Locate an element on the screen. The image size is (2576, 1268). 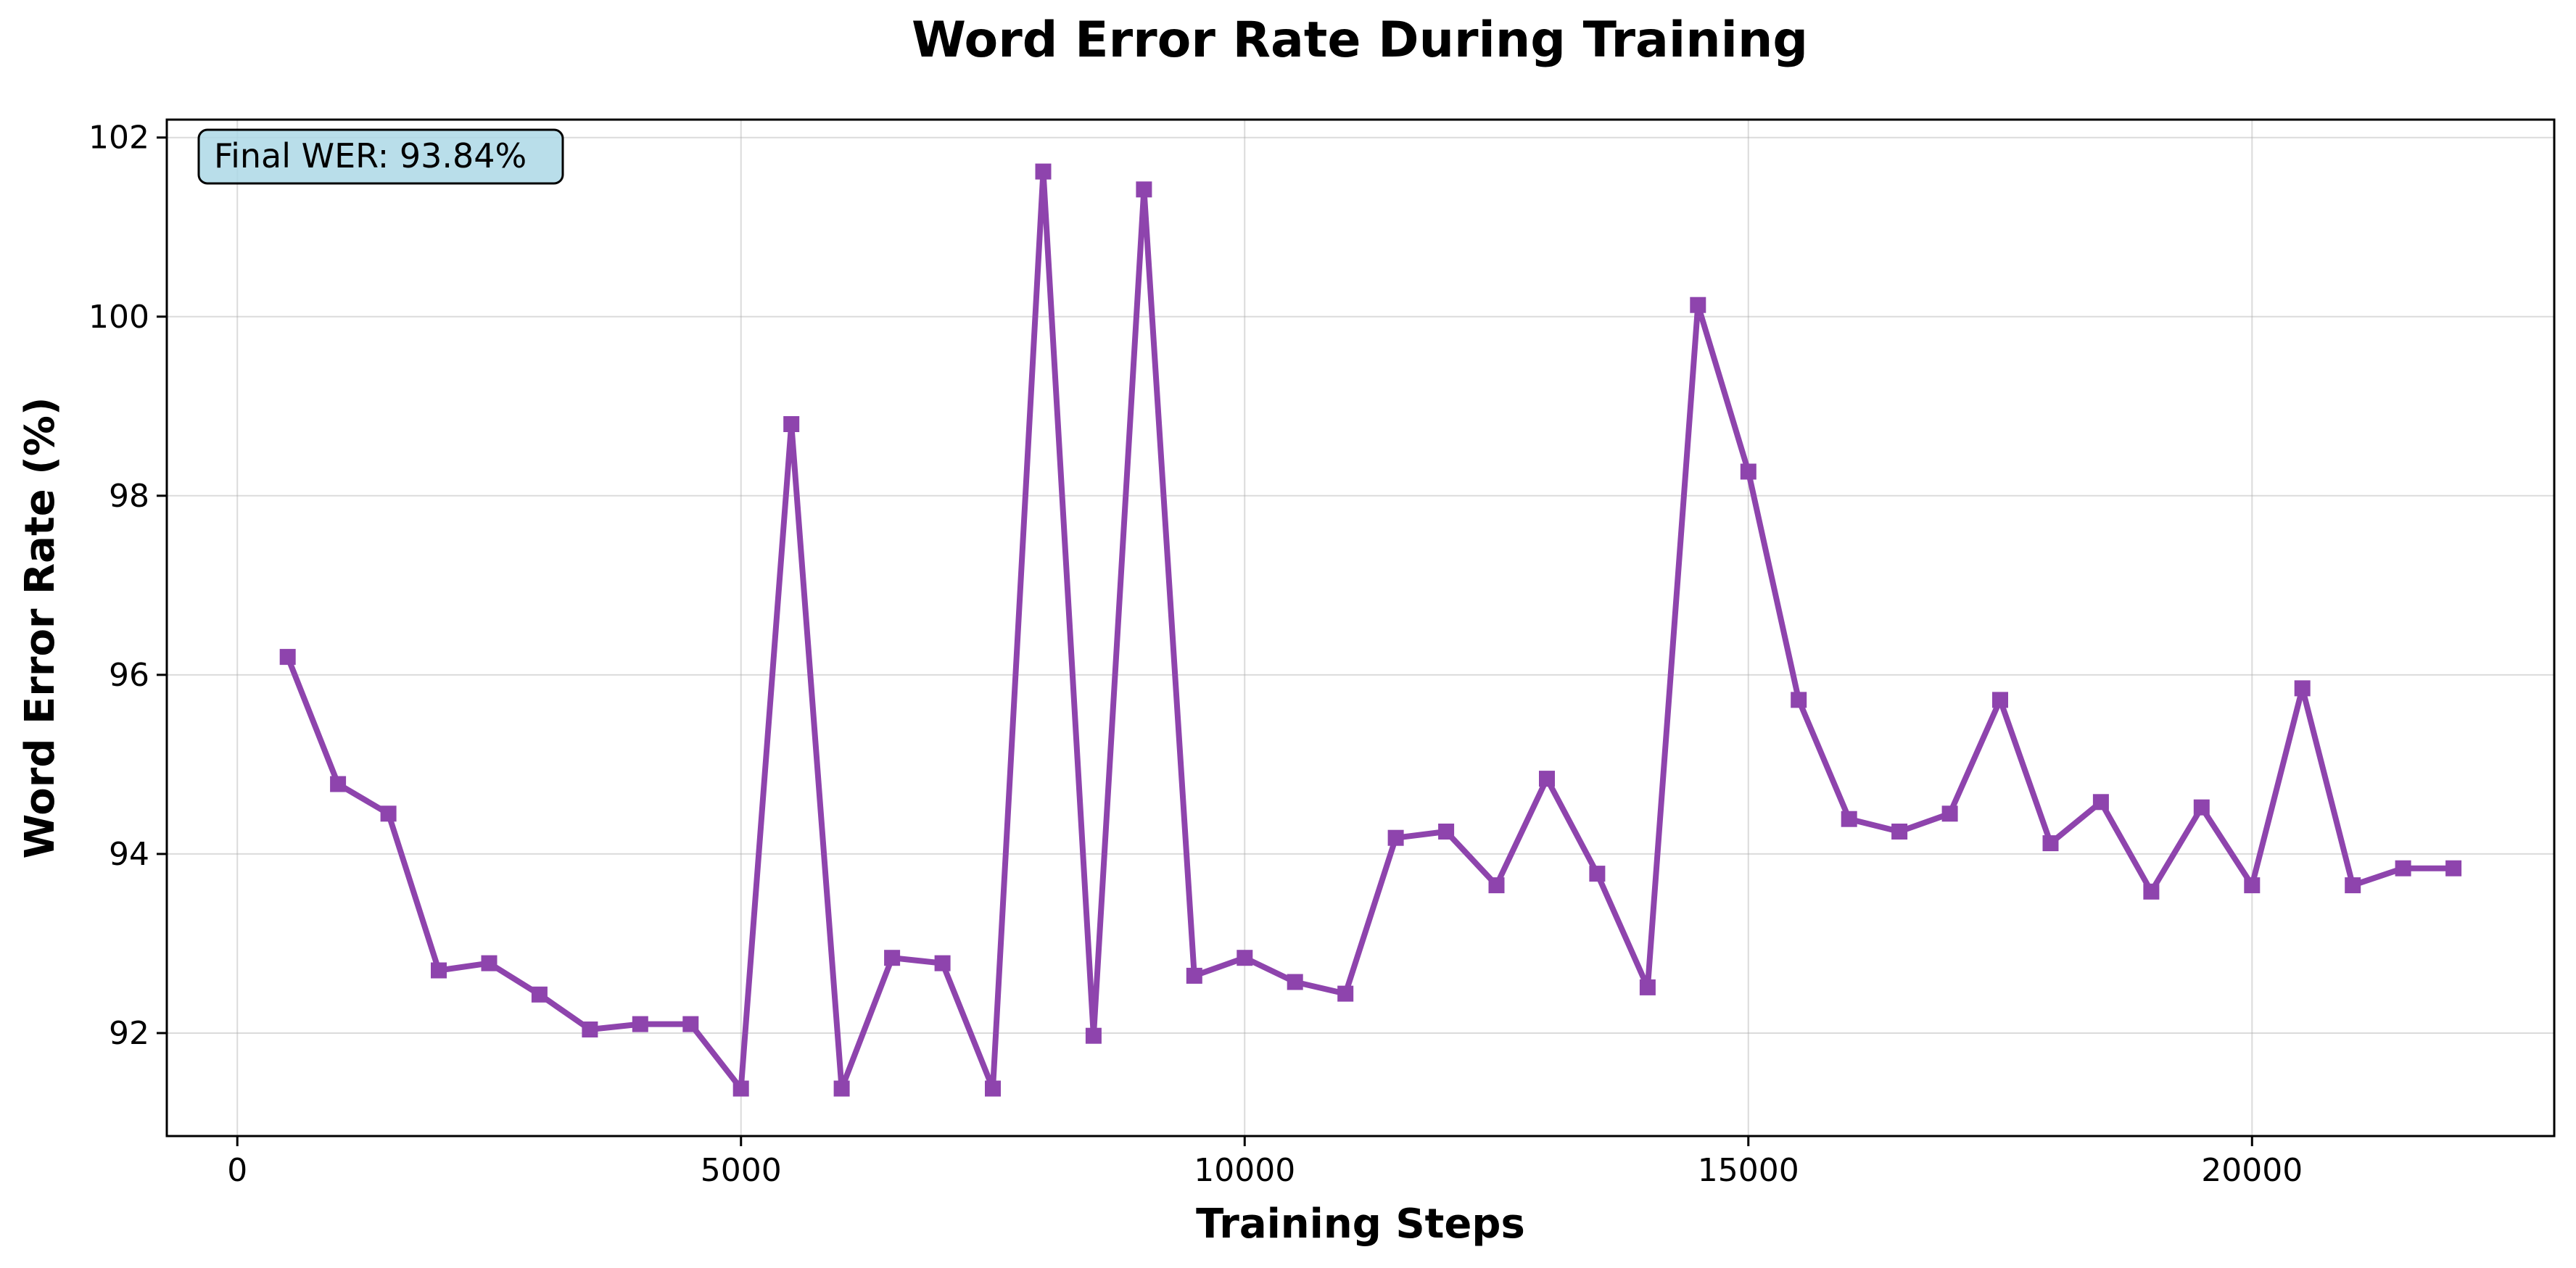
annotation-box is located at coordinates (380, 156).